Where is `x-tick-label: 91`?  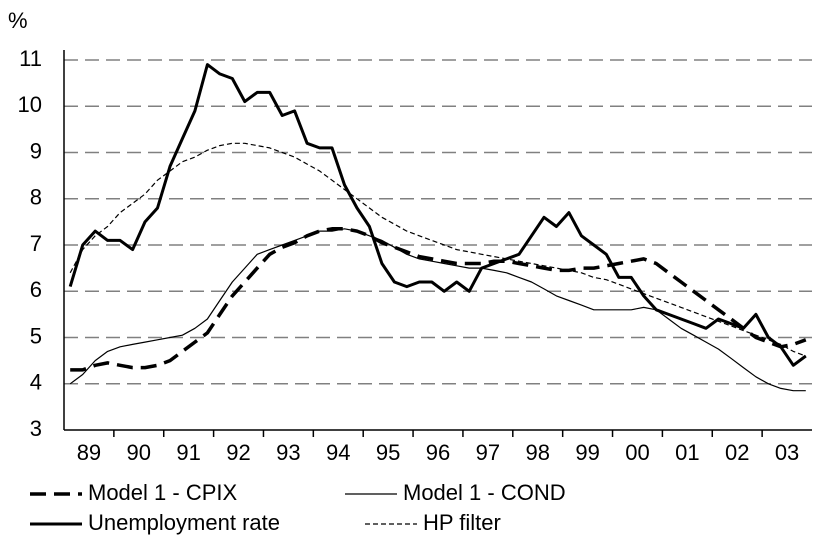
x-tick-label: 91 is located at coordinates (188, 452).